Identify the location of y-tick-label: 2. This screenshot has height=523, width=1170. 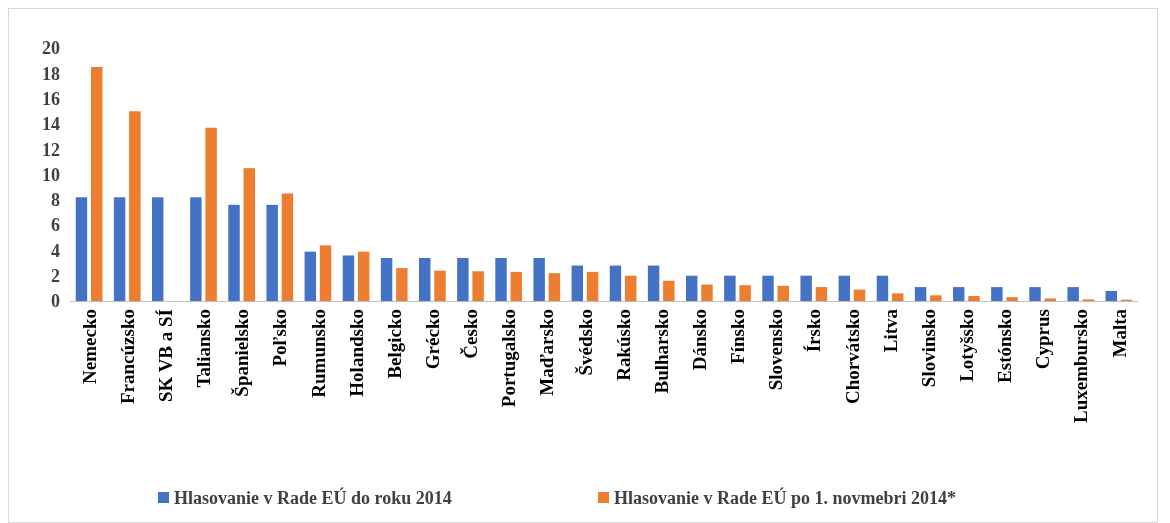
(55, 276).